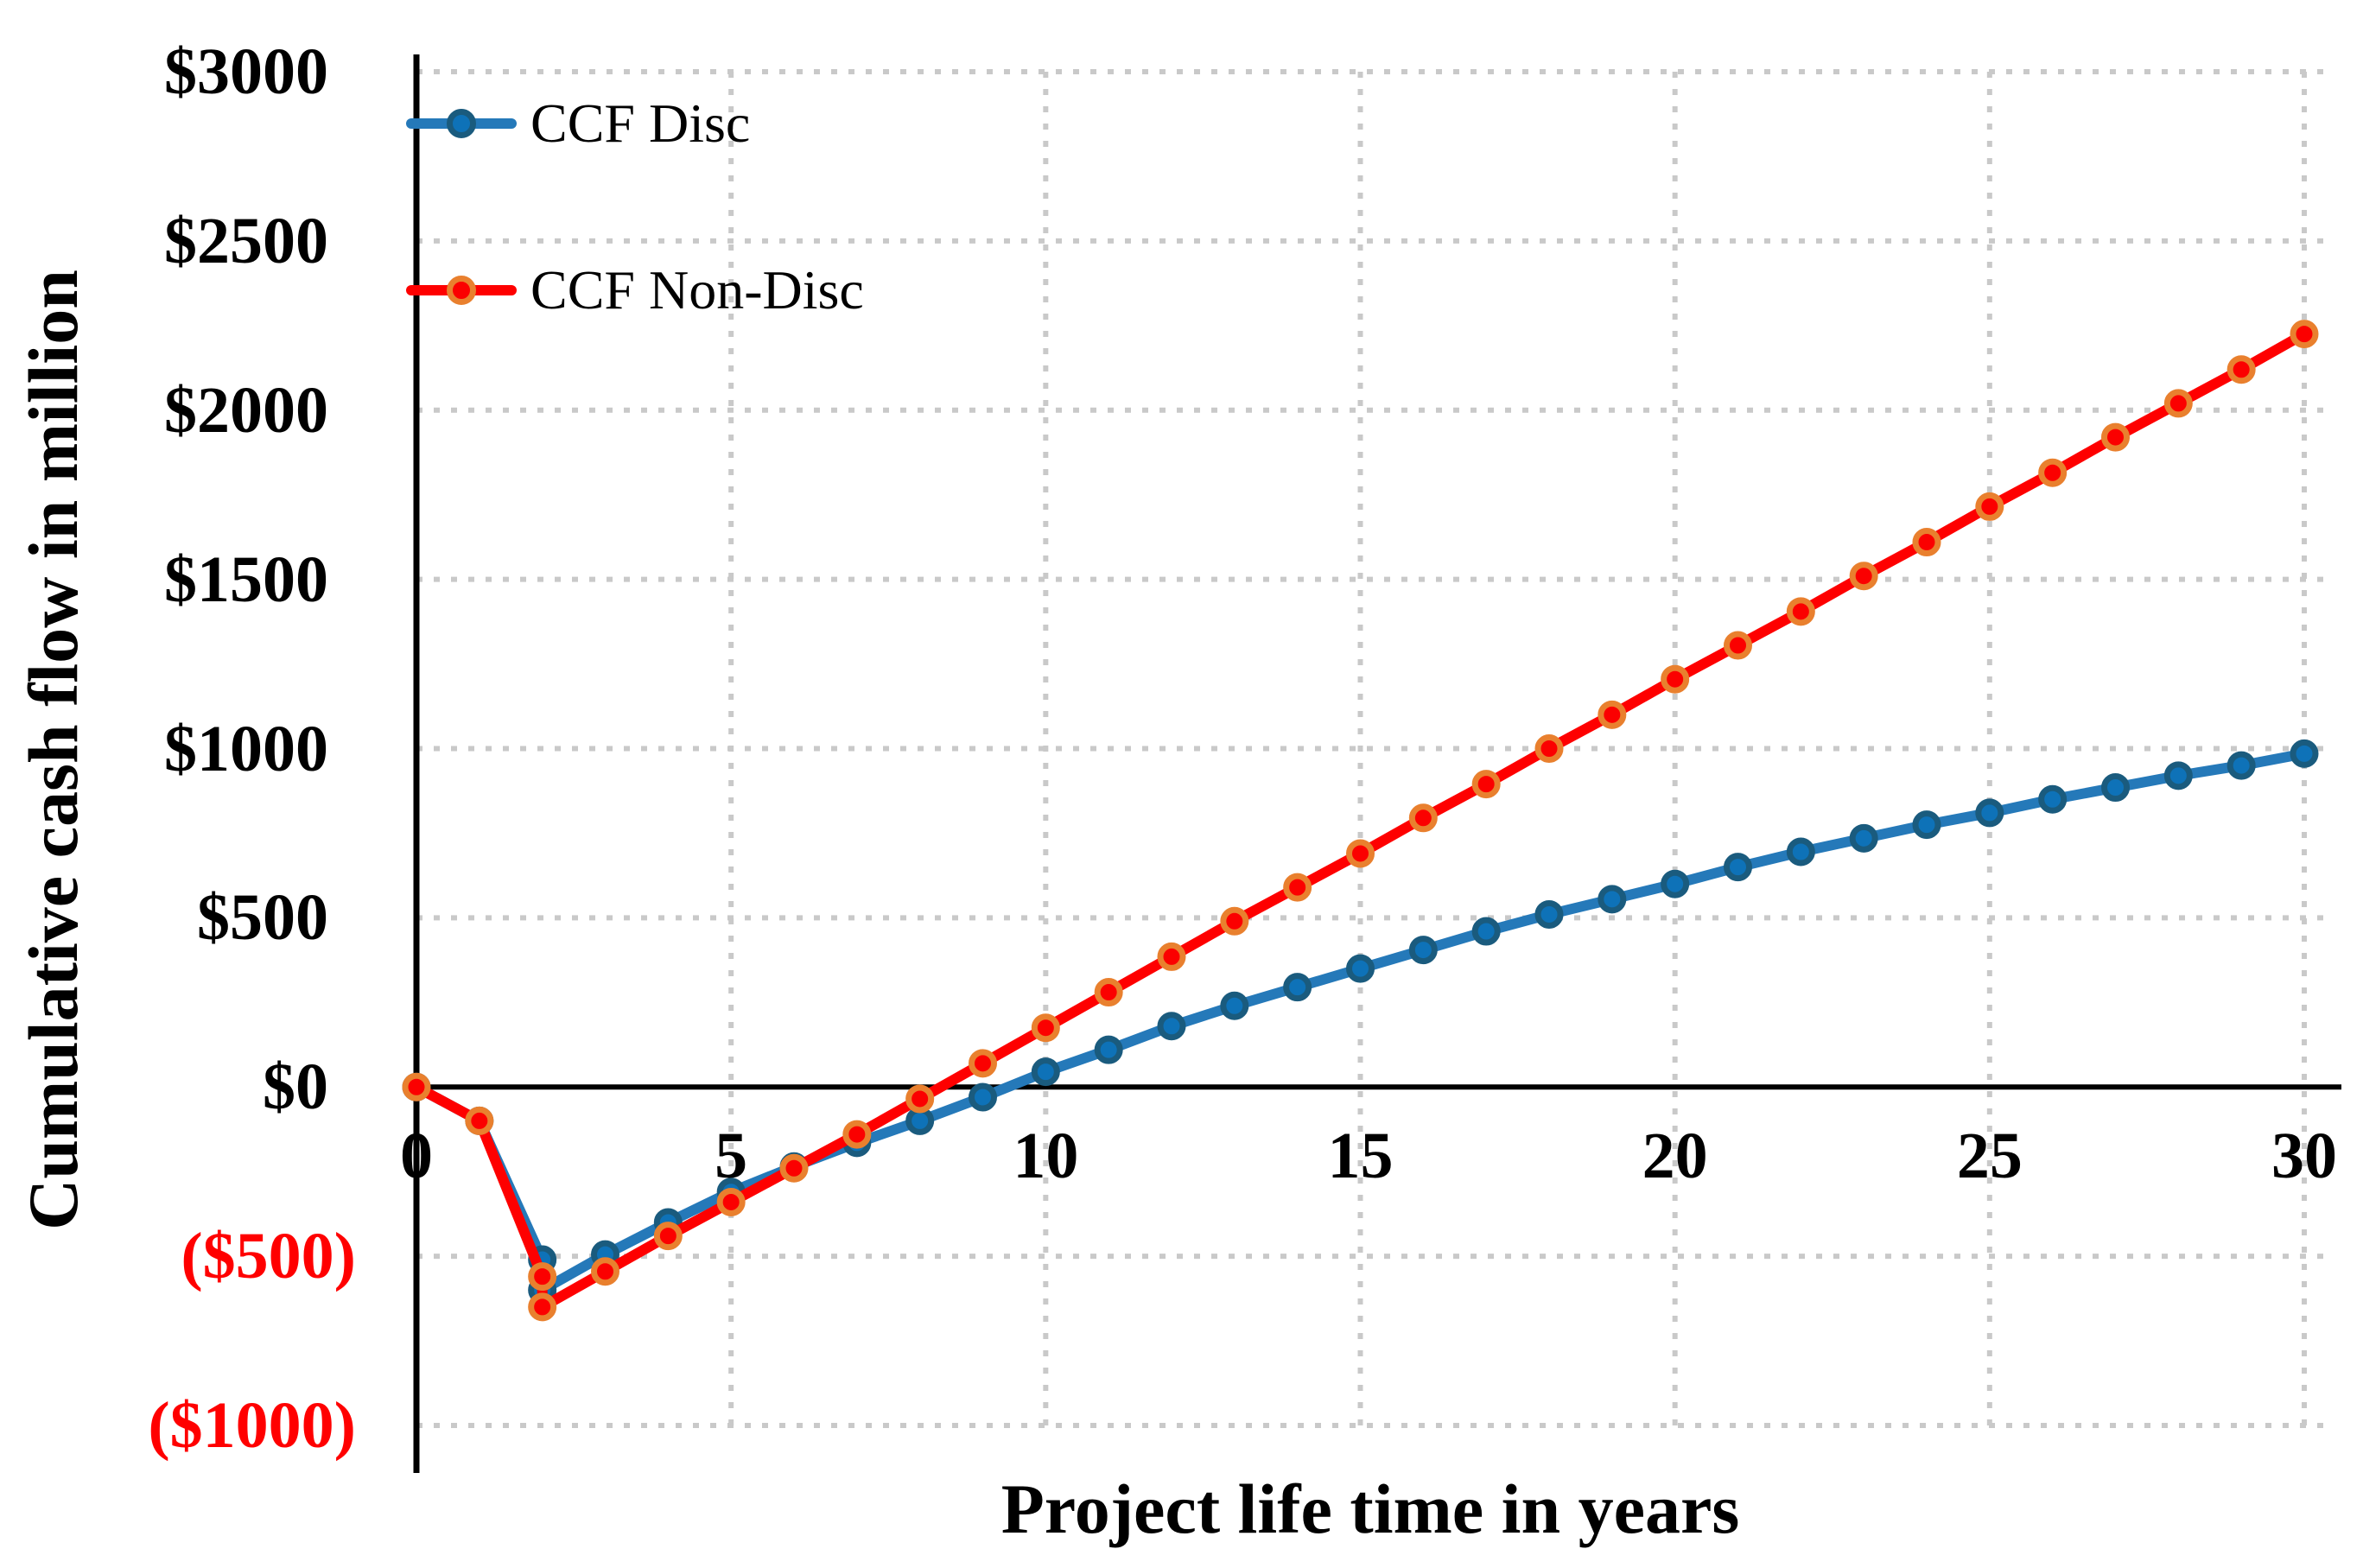 This screenshot has width=2363, height=1568. I want to click on legend-item-ccf-disc: CCF Disc, so click(635, 123).